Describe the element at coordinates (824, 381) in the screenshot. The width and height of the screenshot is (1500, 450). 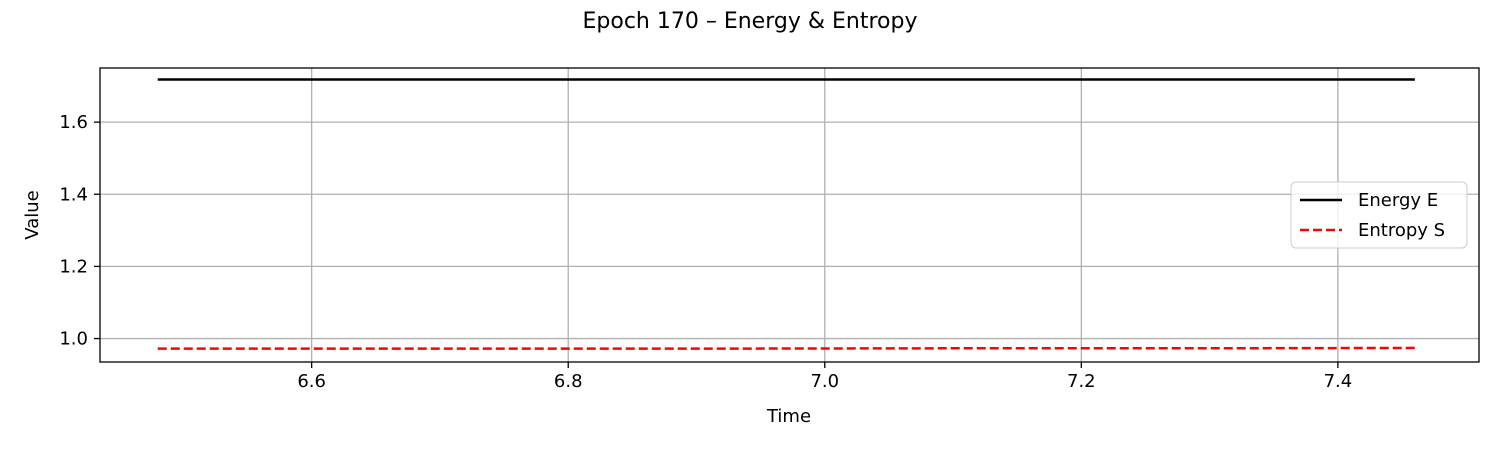
I see `x-tick-label: 7.0` at that location.